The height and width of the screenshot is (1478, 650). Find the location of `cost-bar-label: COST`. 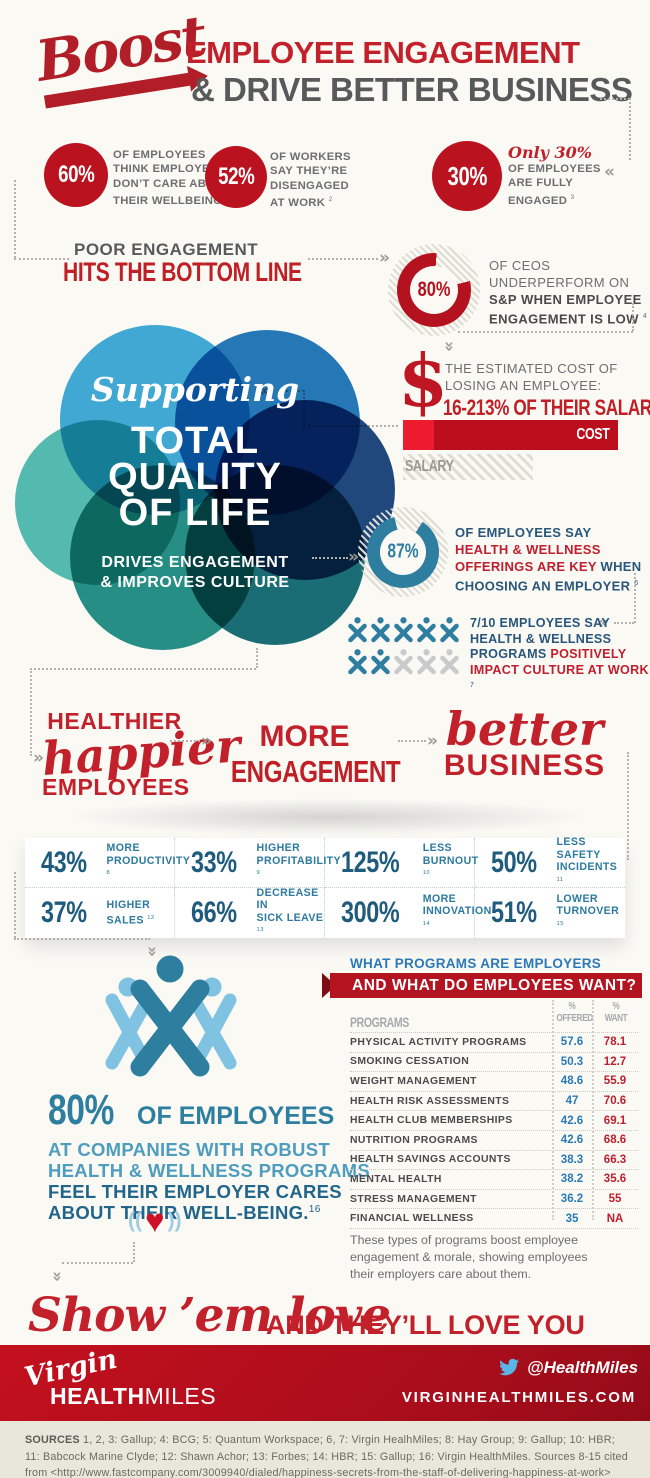

cost-bar-label: COST is located at coordinates (592, 434).